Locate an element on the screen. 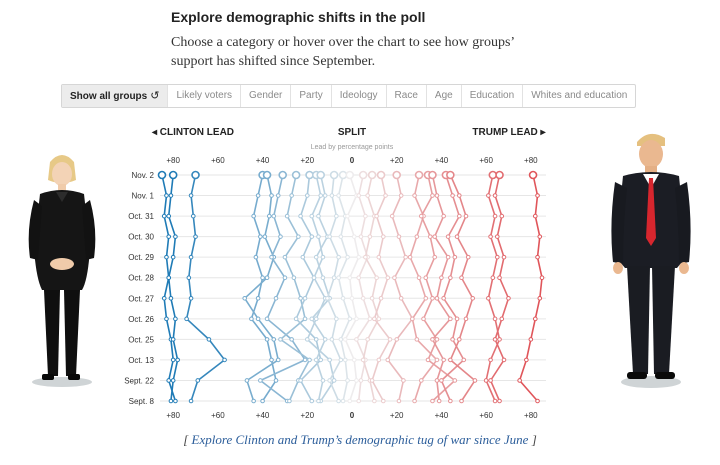 The height and width of the screenshot is (465, 720). filter-education: Education is located at coordinates (491, 96).